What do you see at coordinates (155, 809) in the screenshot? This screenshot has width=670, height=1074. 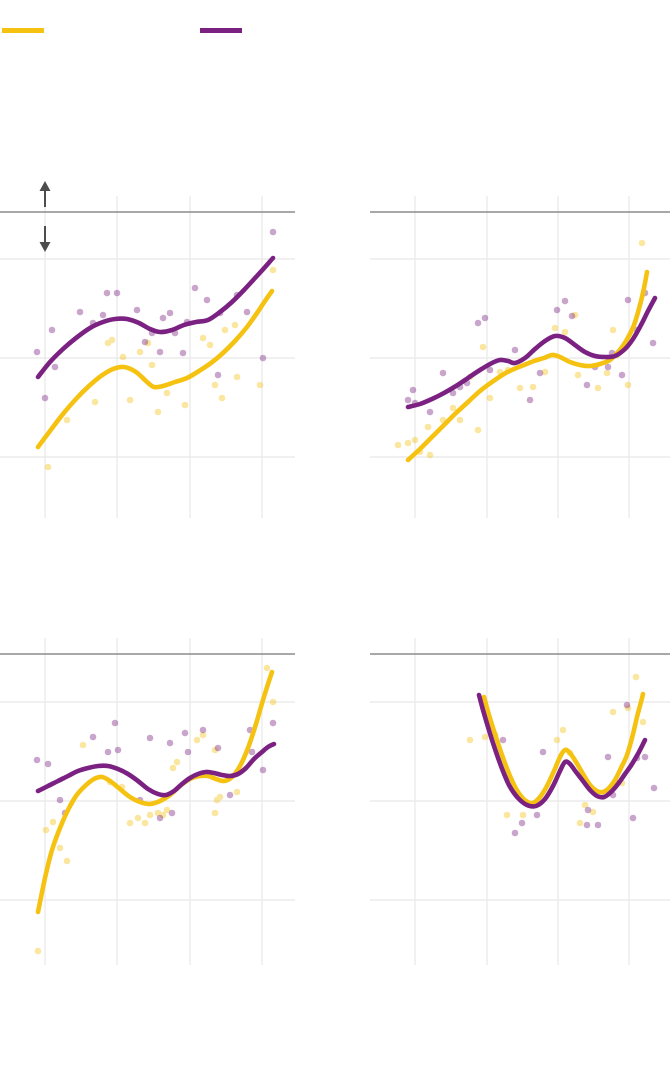 I see `yellow-scatter-points` at bounding box center [155, 809].